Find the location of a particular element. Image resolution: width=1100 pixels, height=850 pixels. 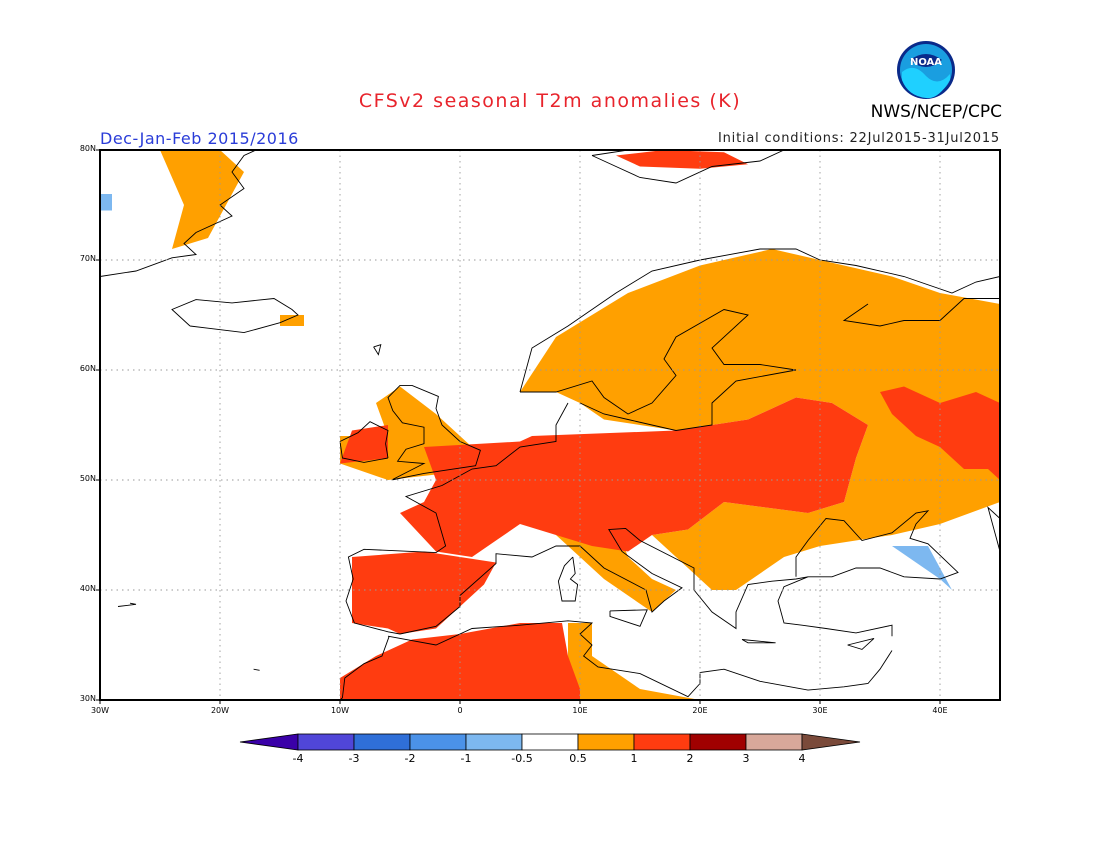

lon-label-40E: 40E is located at coordinates (940, 710).